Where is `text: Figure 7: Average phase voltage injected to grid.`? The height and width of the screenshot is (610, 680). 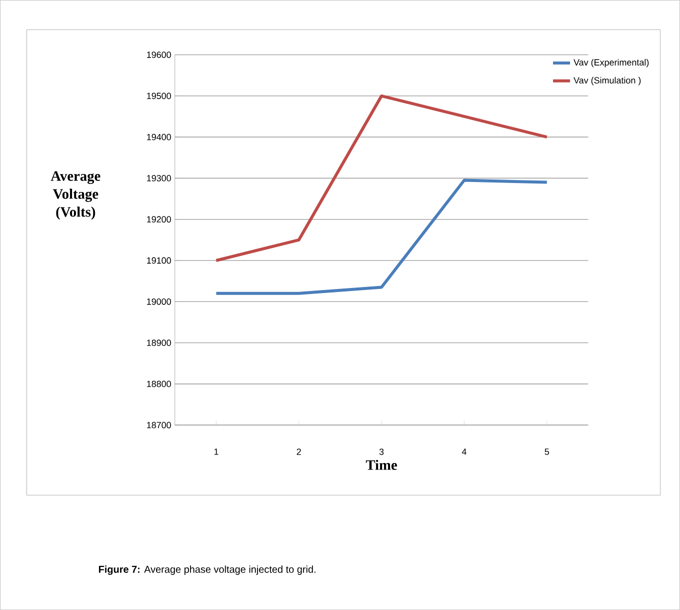 text: Figure 7: Average phase voltage injected to grid. is located at coordinates (207, 570).